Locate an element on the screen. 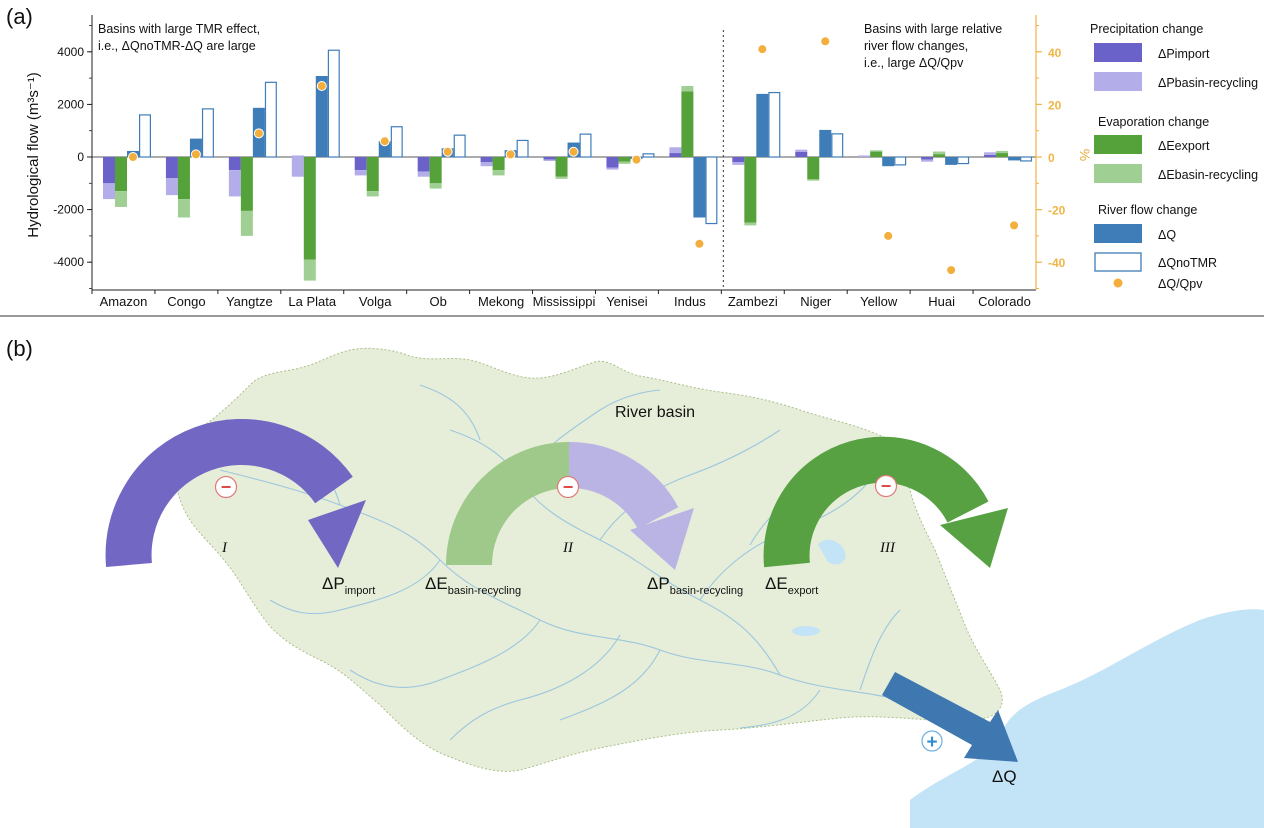  y2-tick-label: -20 is located at coordinates (1057, 211).